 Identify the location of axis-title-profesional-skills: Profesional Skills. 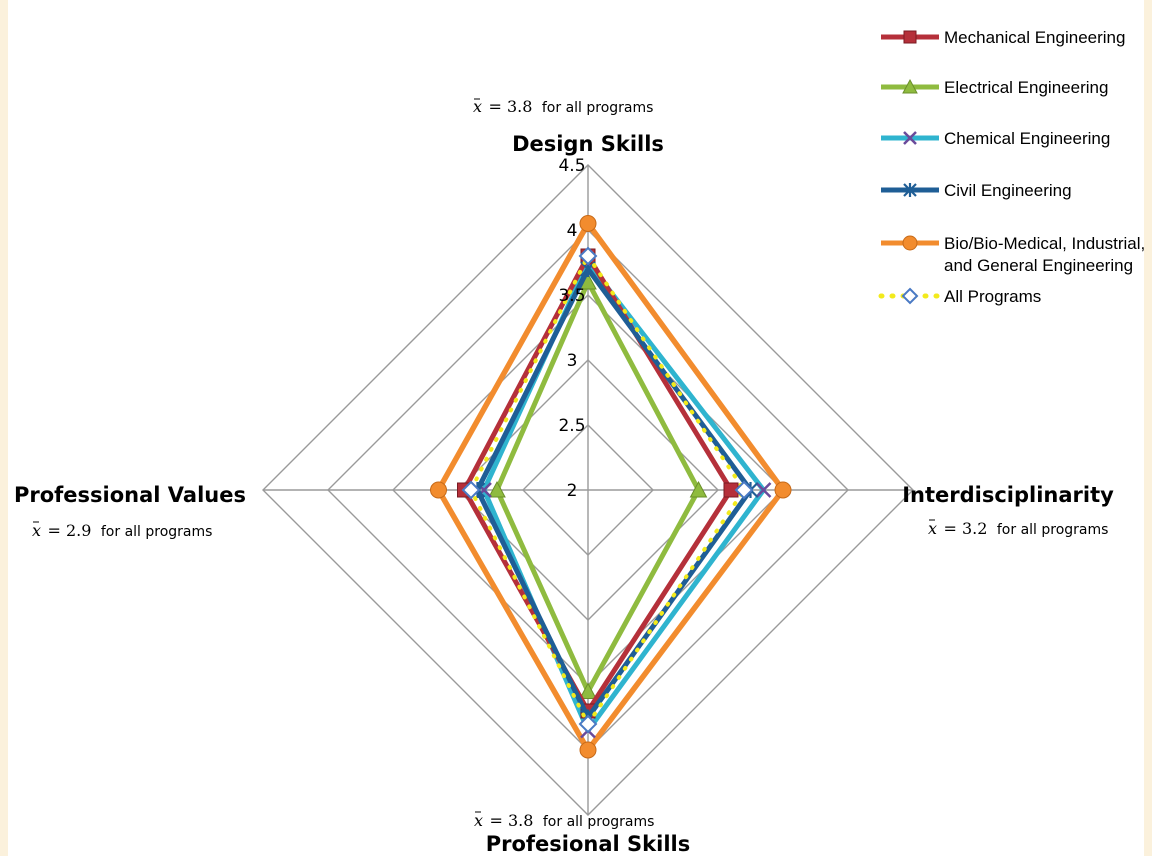
(588, 844).